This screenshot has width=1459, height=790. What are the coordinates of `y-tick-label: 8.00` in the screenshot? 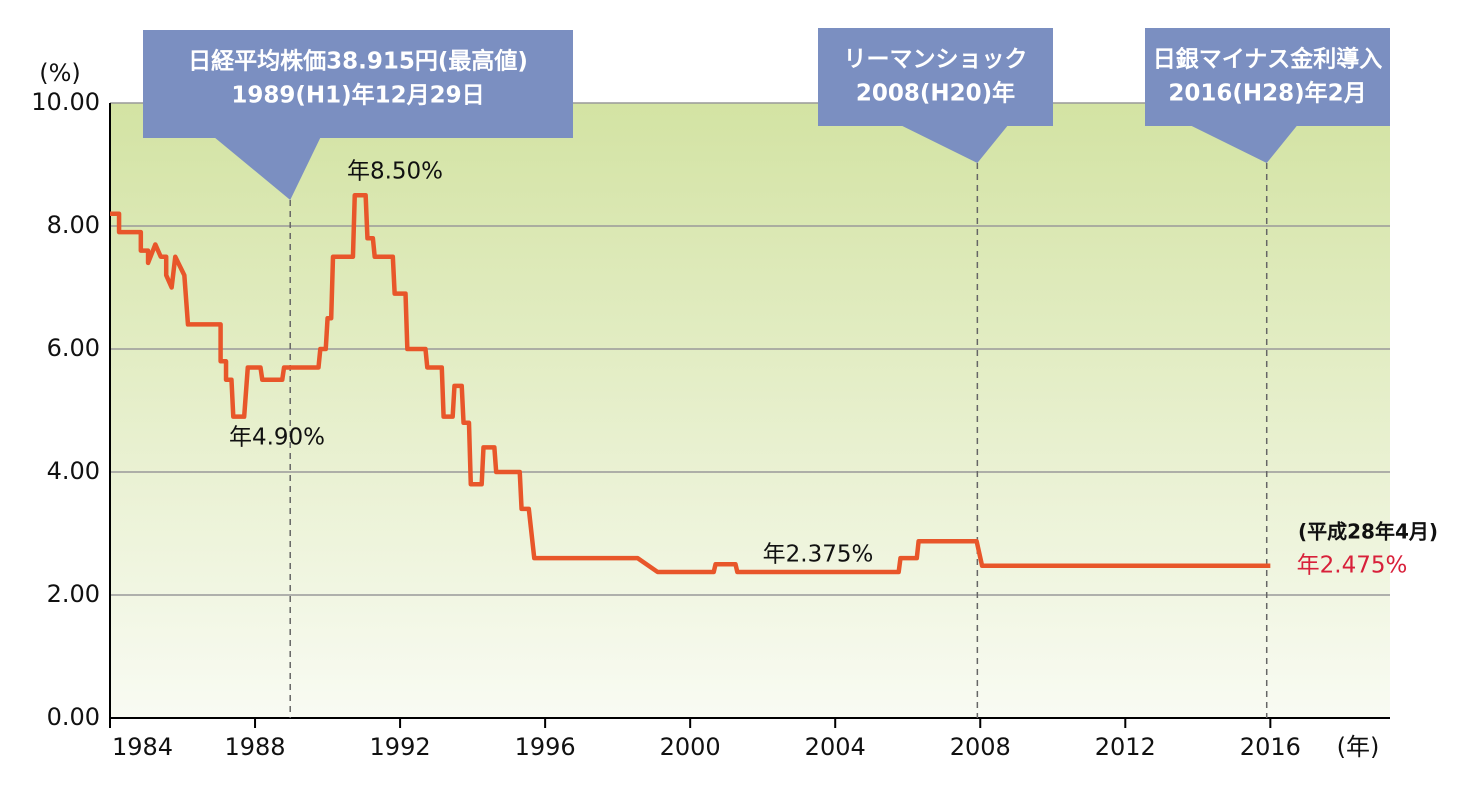 It's located at (73, 225).